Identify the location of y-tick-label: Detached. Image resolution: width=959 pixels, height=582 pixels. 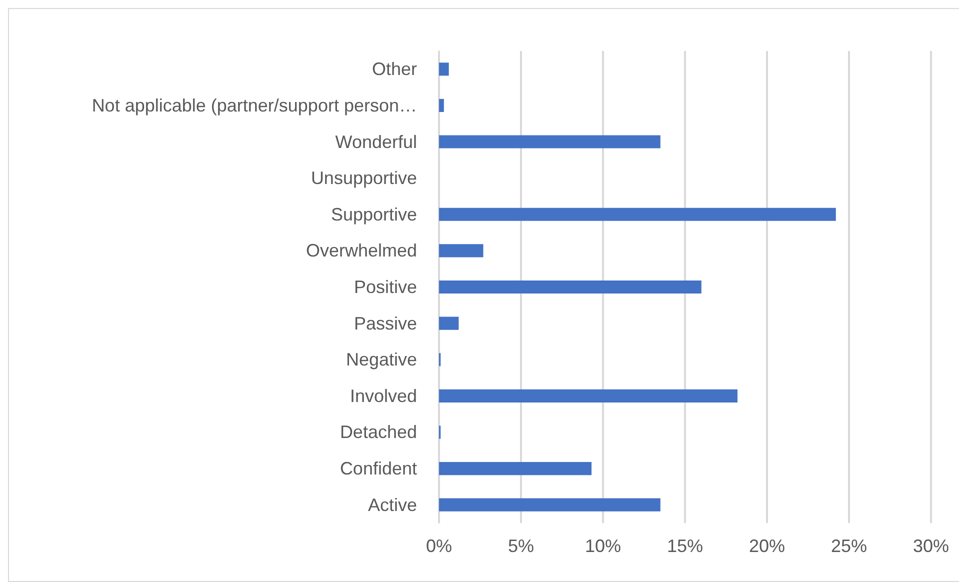
(378, 432).